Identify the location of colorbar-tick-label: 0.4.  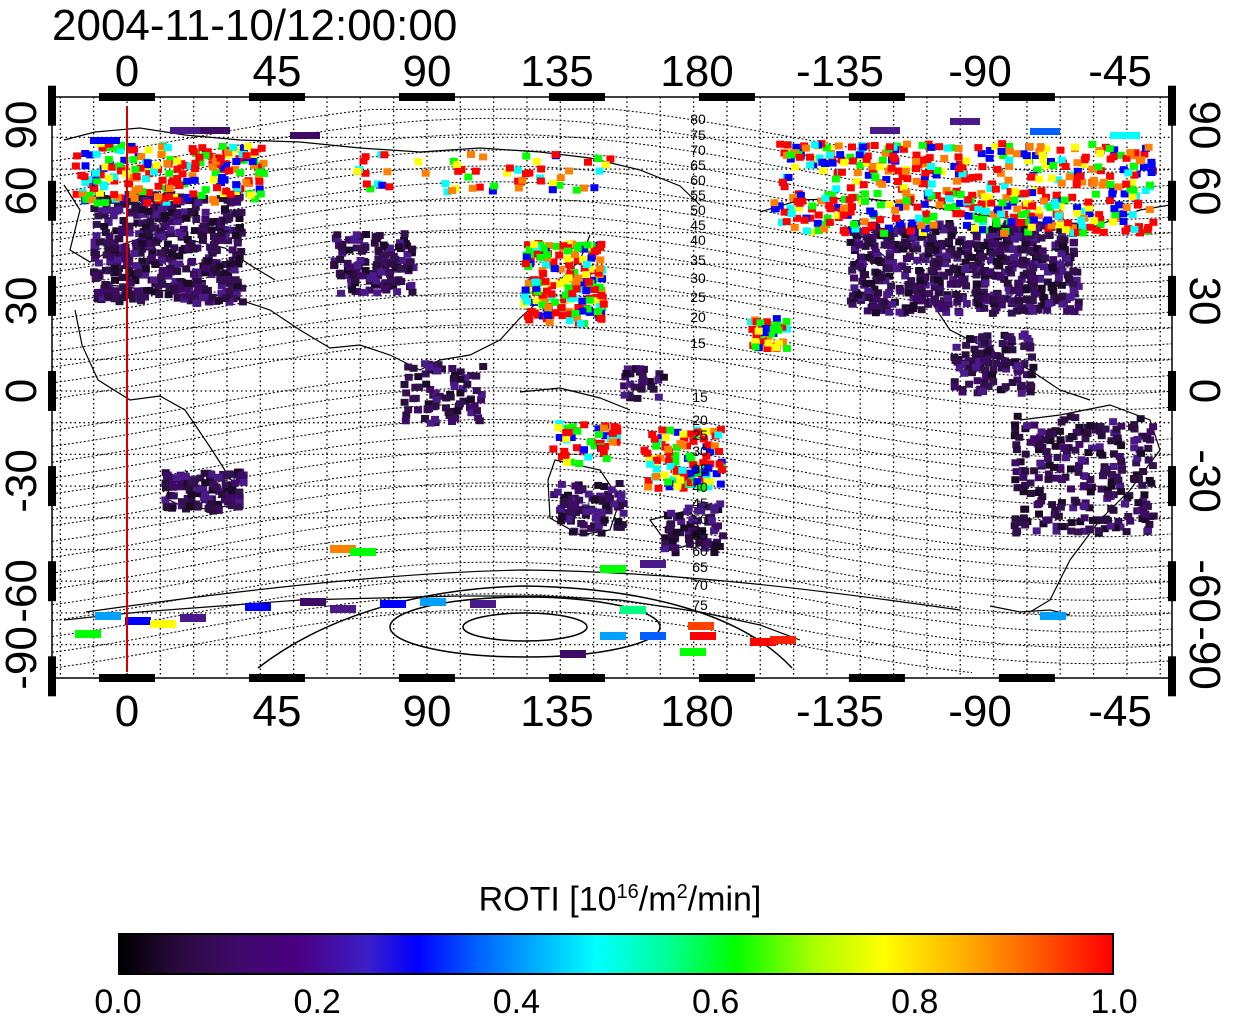
(516, 1002).